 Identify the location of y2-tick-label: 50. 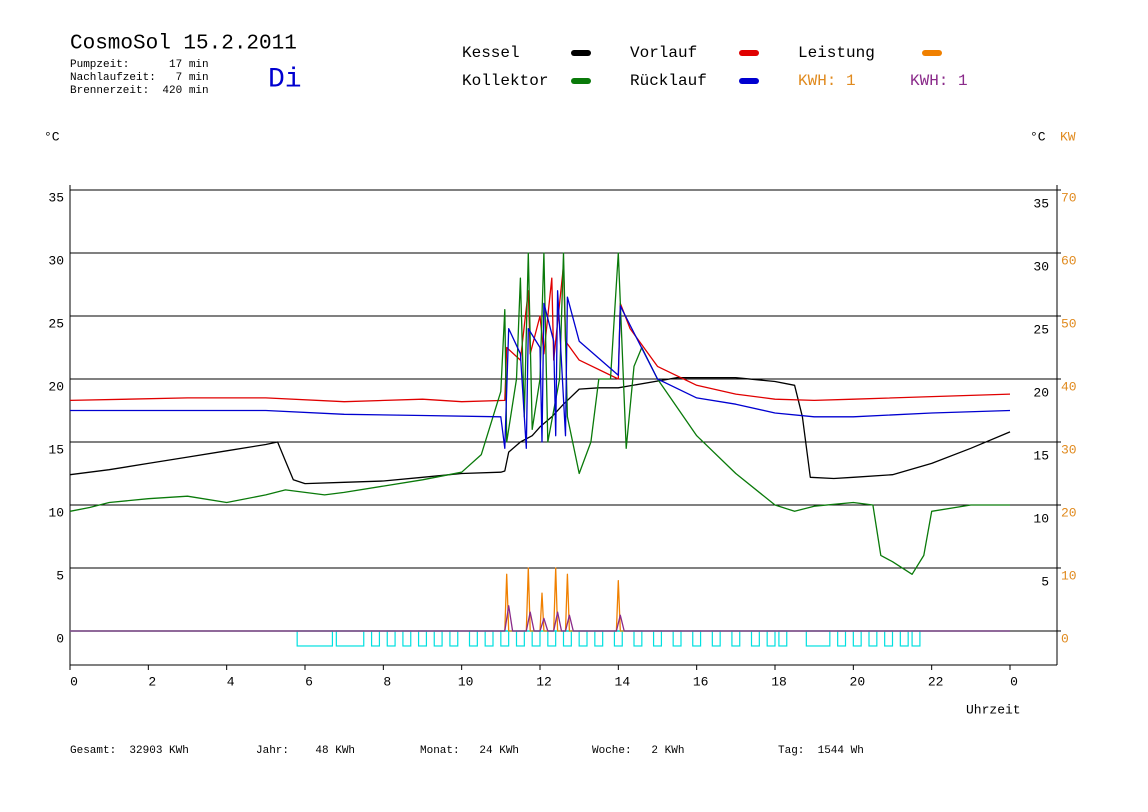
(1069, 323).